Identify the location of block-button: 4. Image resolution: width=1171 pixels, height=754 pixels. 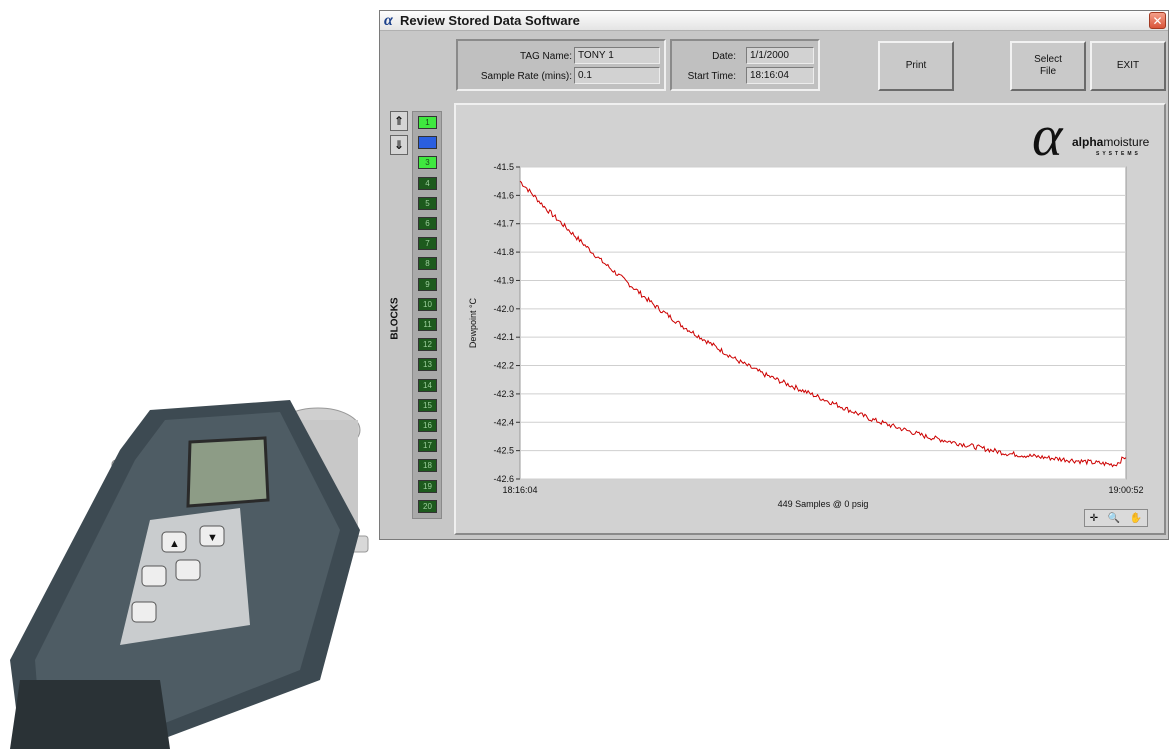
(427, 183).